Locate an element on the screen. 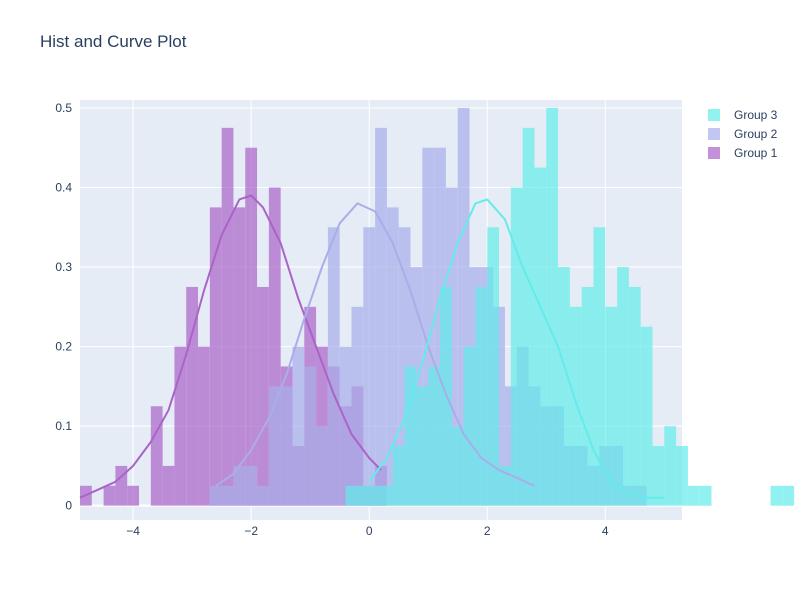 The width and height of the screenshot is (800, 600). x-tick-label: −4 is located at coordinates (133, 531).